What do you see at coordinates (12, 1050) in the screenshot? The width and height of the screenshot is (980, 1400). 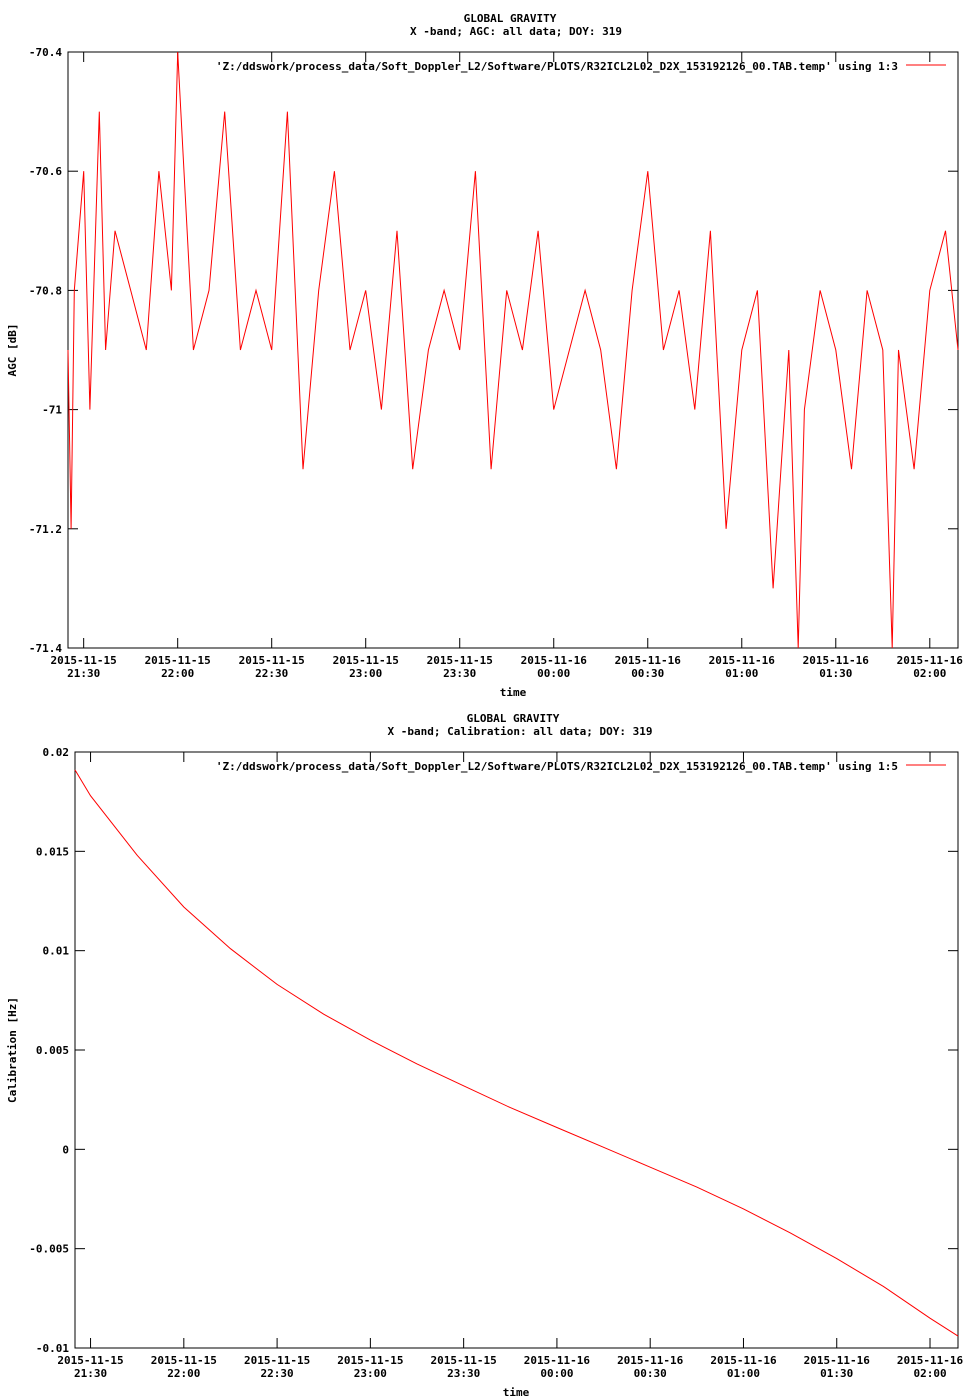 I see `y-axis-label: Calibration [Hz]` at bounding box center [12, 1050].